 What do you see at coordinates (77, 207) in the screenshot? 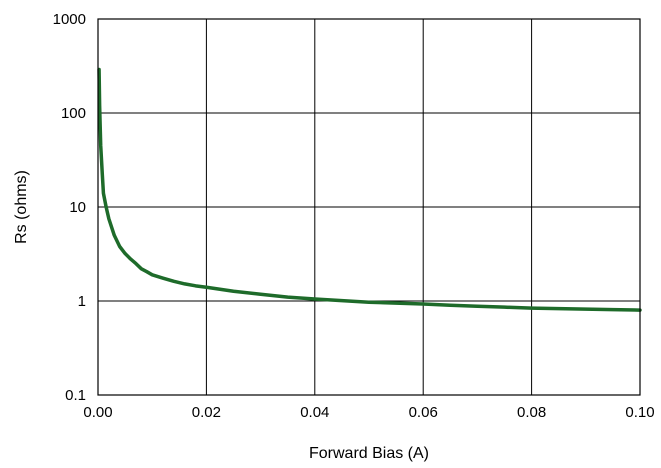
I see `y-tick-label: 10` at bounding box center [77, 207].